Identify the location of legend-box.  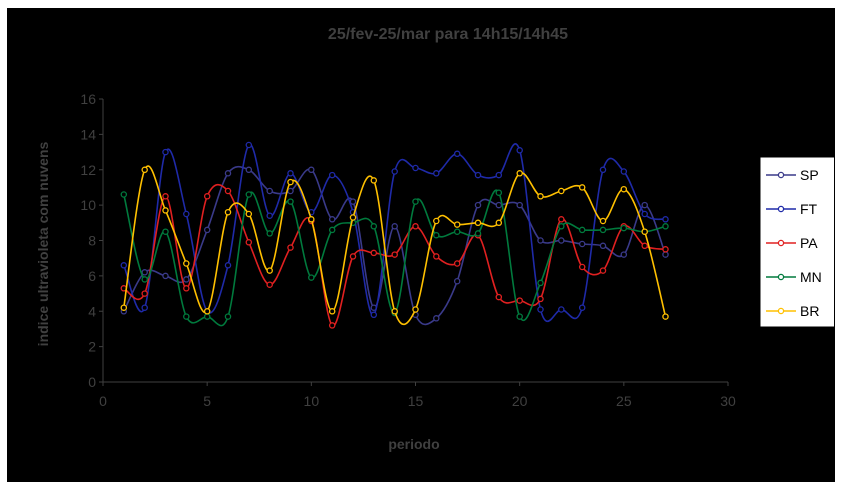
(796, 242).